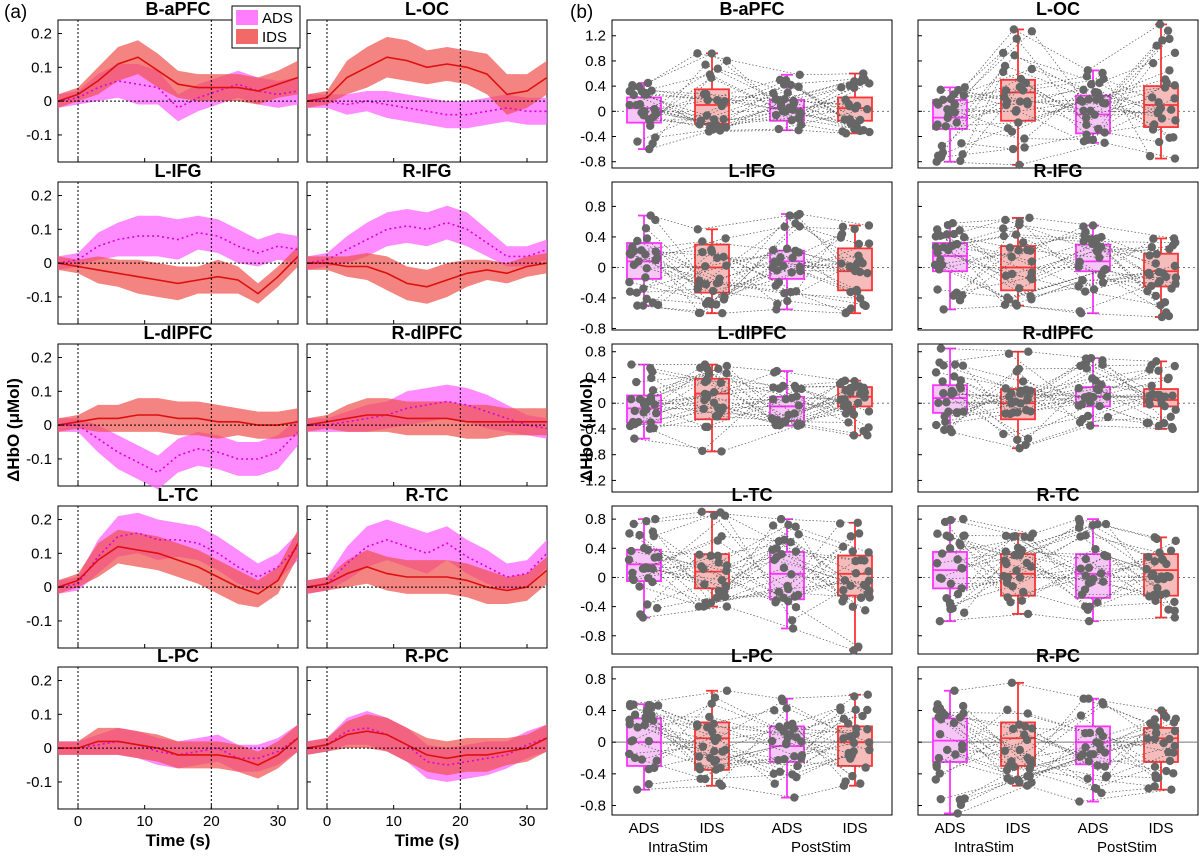 Image resolution: width=1200 pixels, height=860 pixels. What do you see at coordinates (427, 79) in the screenshot?
I see `ids-mean-line` at bounding box center [427, 79].